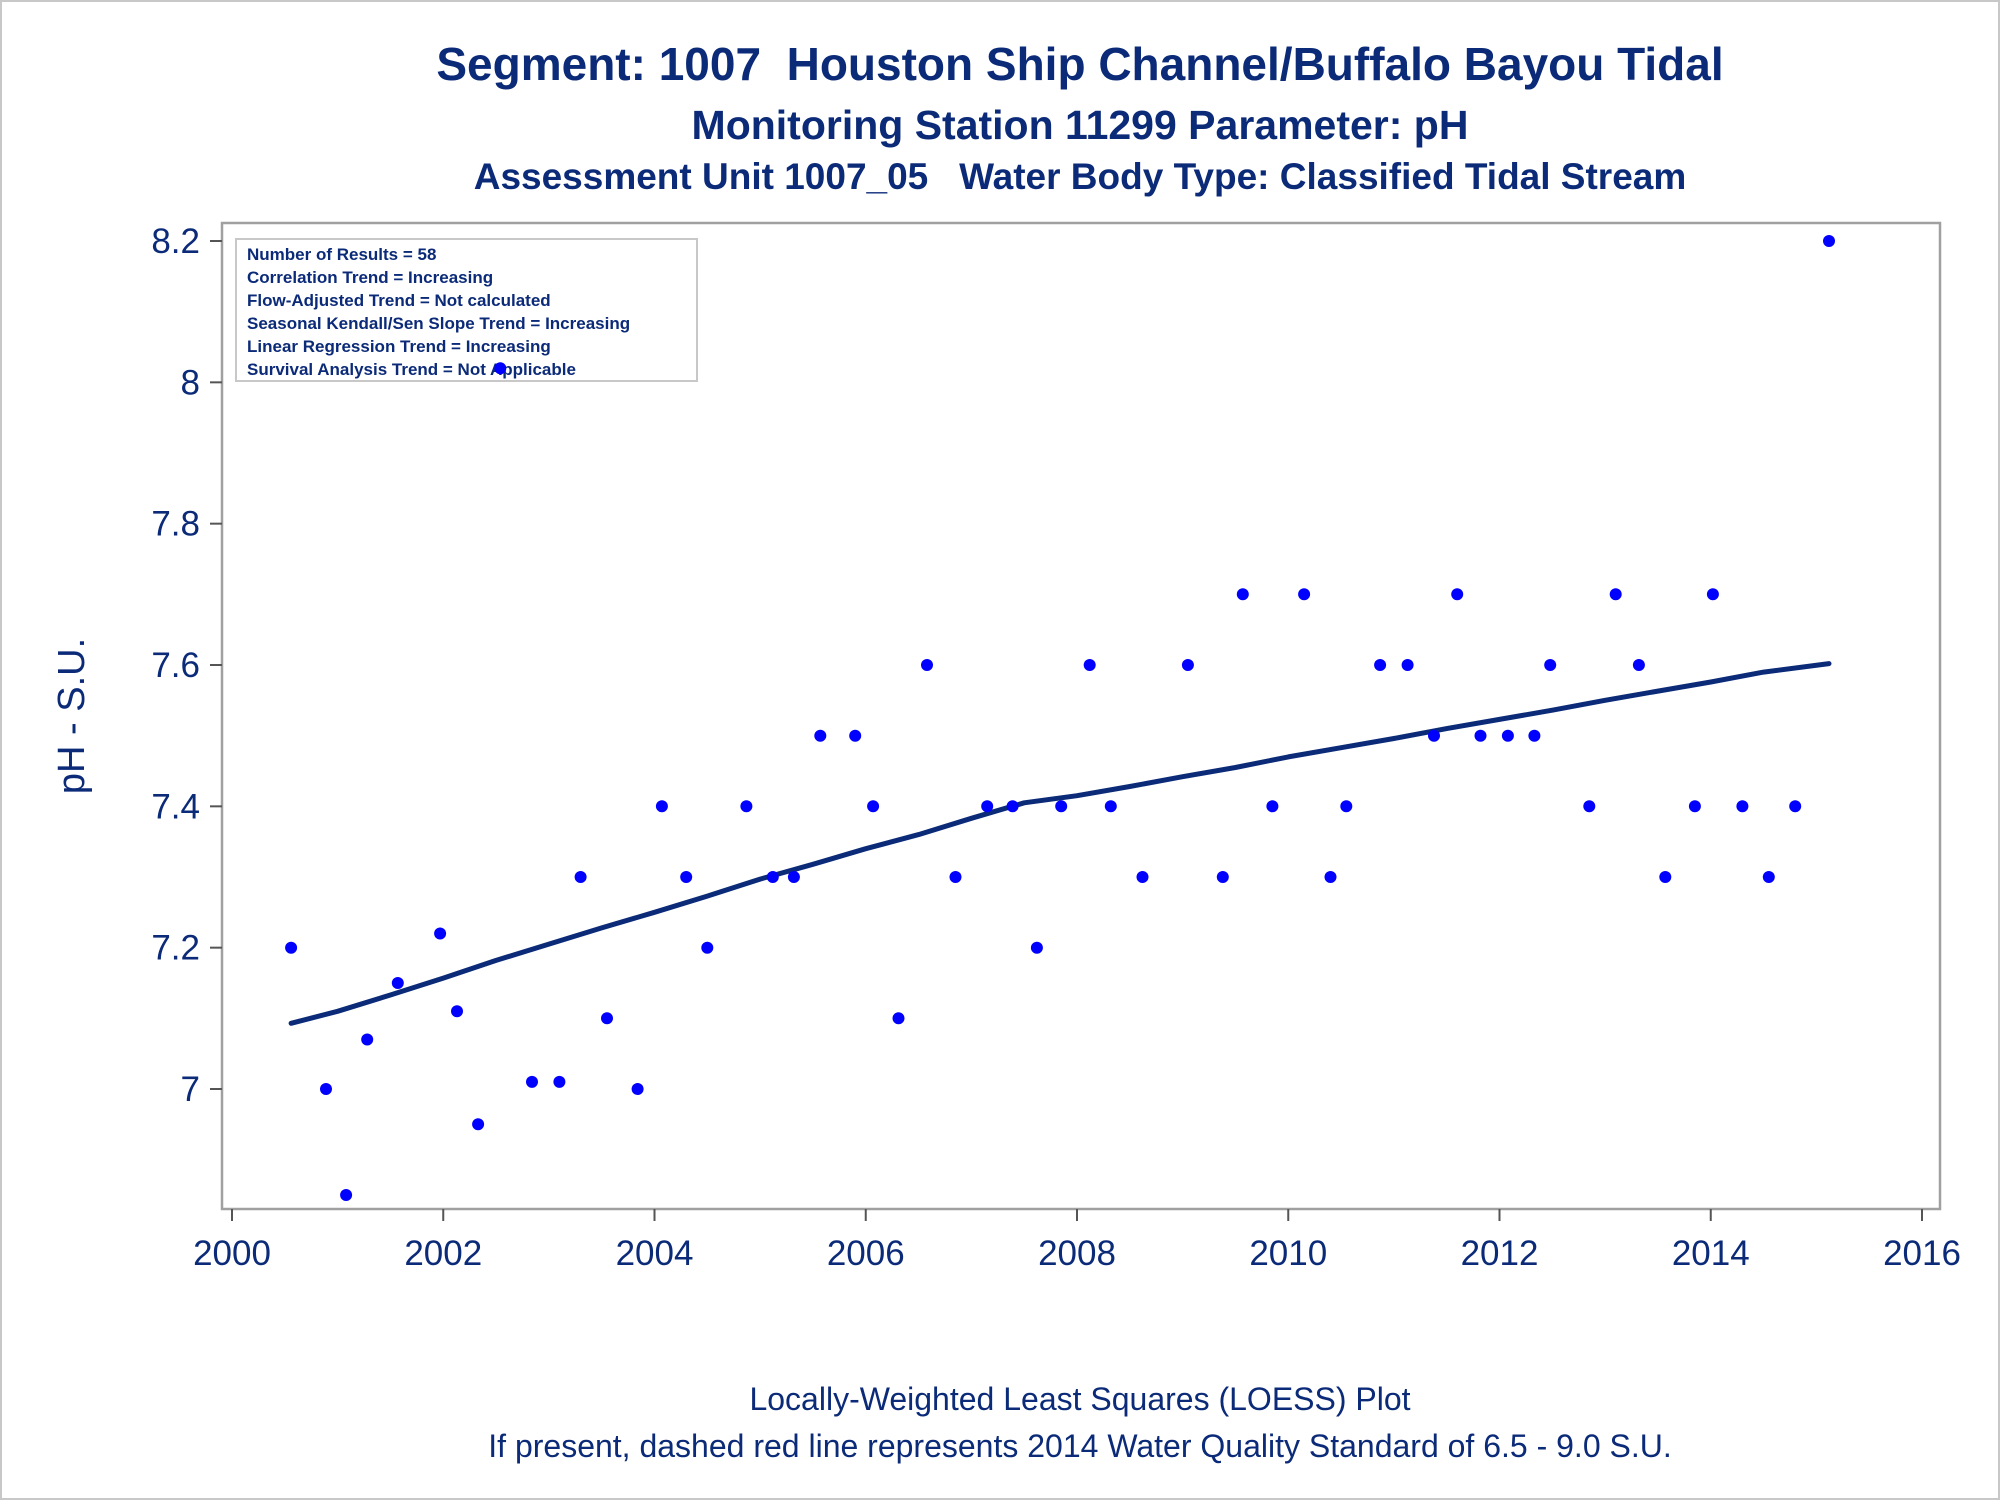  Describe the element at coordinates (190, 382) in the screenshot. I see `y-tick-label: 8` at that location.